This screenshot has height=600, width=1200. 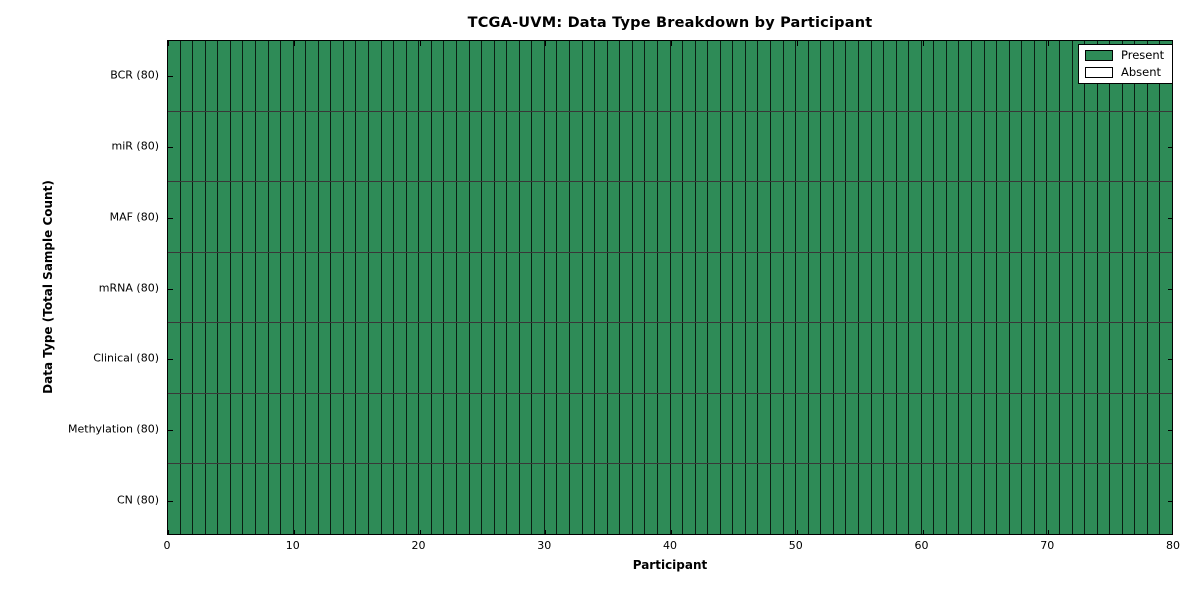 What do you see at coordinates (1141, 71) in the screenshot?
I see `legend-label: Absent` at bounding box center [1141, 71].